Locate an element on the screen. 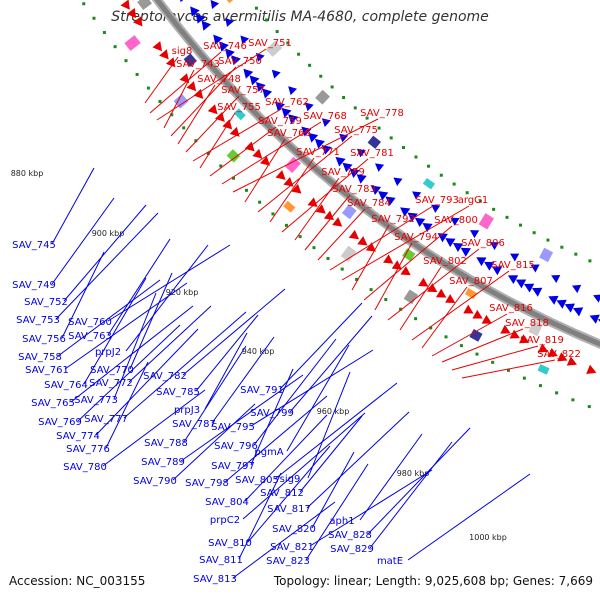 This screenshot has height=600, width=600. reverse-gene-label: SAV_787 is located at coordinates (194, 424).